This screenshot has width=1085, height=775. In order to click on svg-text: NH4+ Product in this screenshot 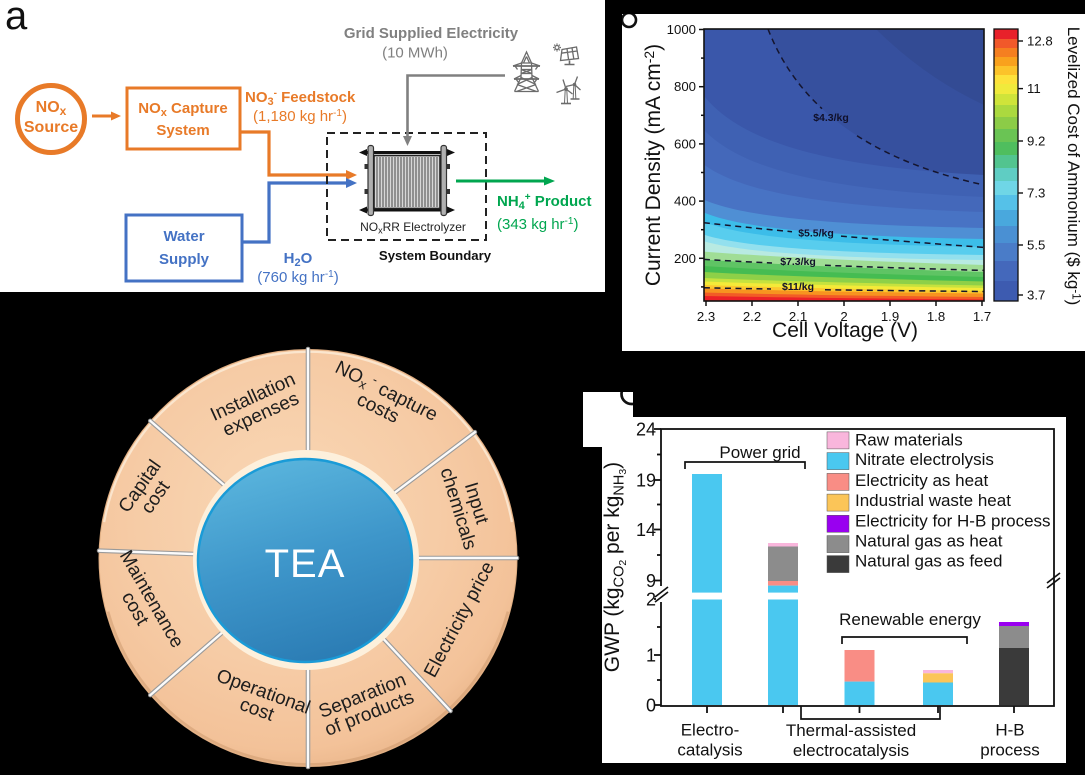, I will do `click(544, 202)`.